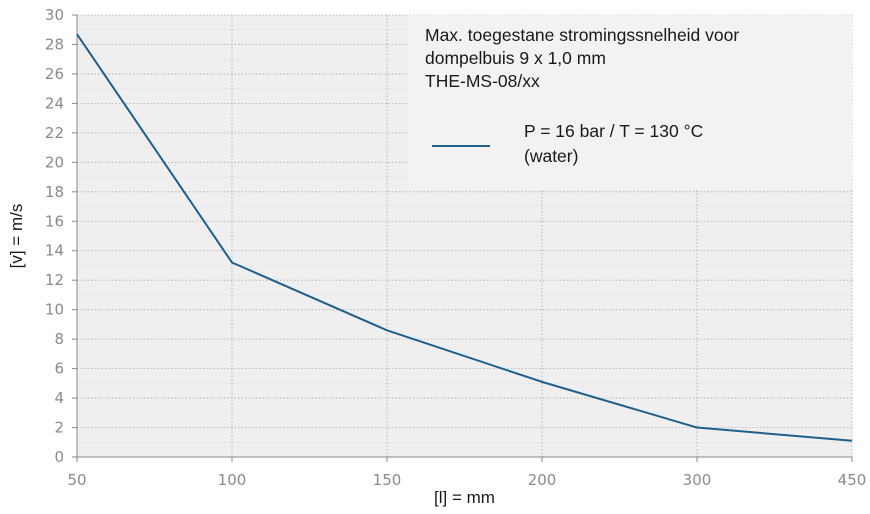 This screenshot has width=870, height=514. Describe the element at coordinates (542, 480) in the screenshot. I see `x-tick-label: 200` at that location.